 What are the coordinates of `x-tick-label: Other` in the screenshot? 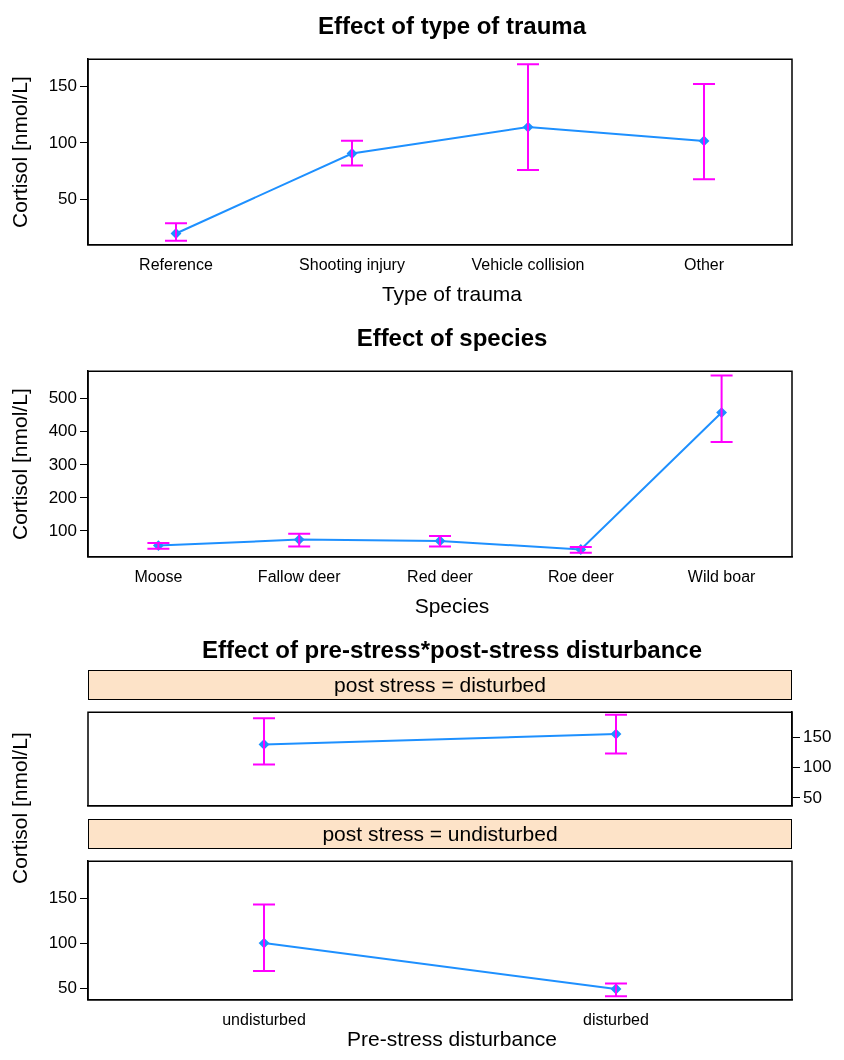 It's located at (704, 264).